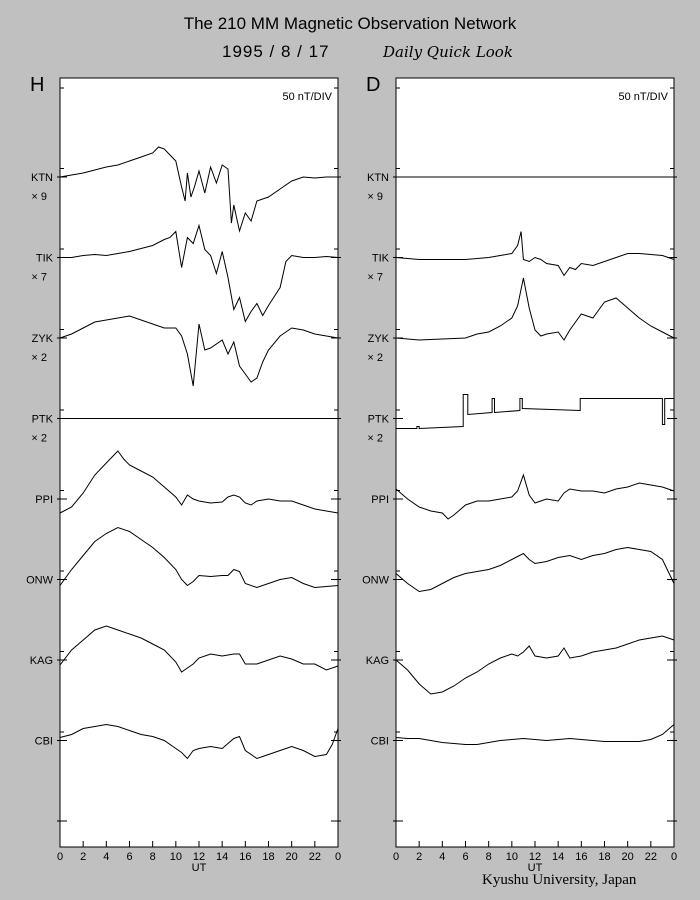 The image size is (700, 900). I want to click on panel-label: D, so click(373, 85).